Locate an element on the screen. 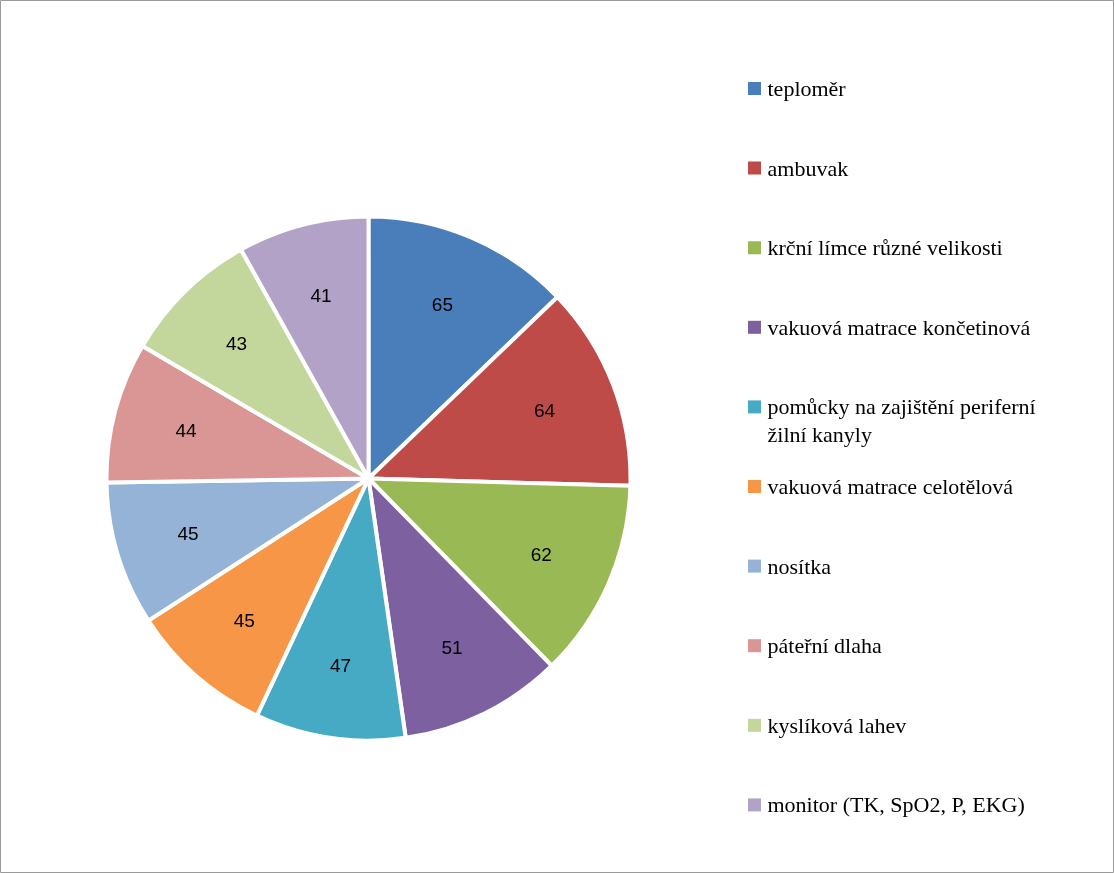  legend-label: teploměr is located at coordinates (807, 88).